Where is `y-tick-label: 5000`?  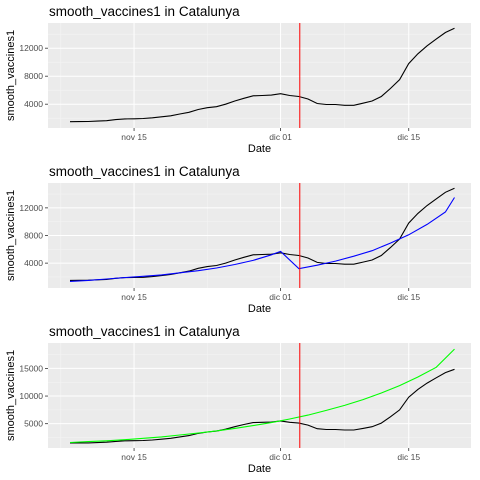 y-tick-label: 5000 is located at coordinates (33, 424).